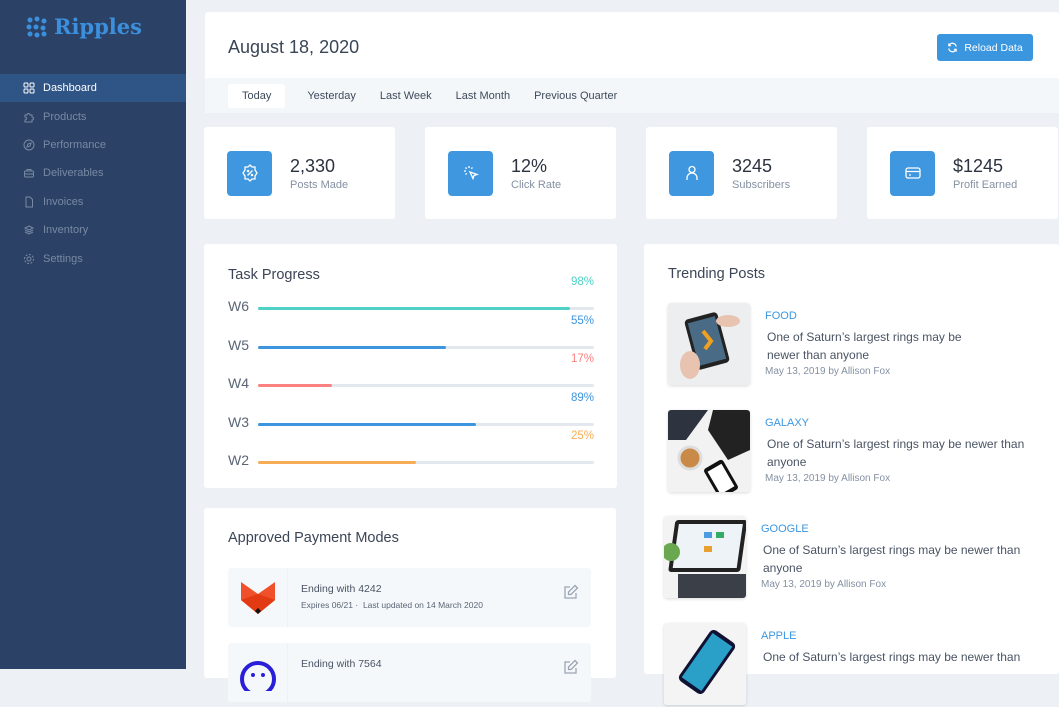 This screenshot has width=1059, height=707. What do you see at coordinates (258, 672) in the screenshot?
I see `smiley-logo-icon` at bounding box center [258, 672].